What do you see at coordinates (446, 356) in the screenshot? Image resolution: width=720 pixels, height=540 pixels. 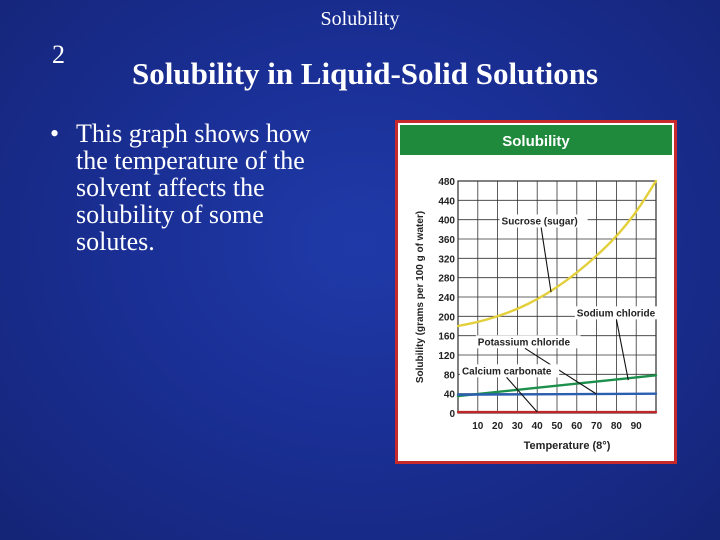 I see `y-tick-label: 120` at bounding box center [446, 356].